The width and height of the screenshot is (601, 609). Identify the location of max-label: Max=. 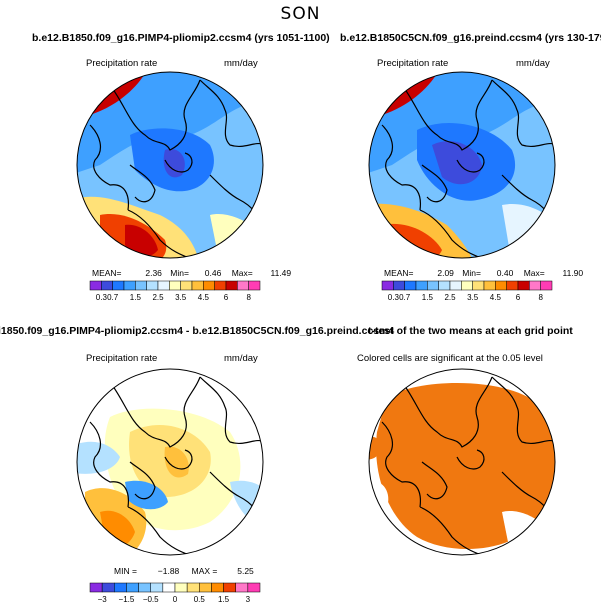
(534, 273).